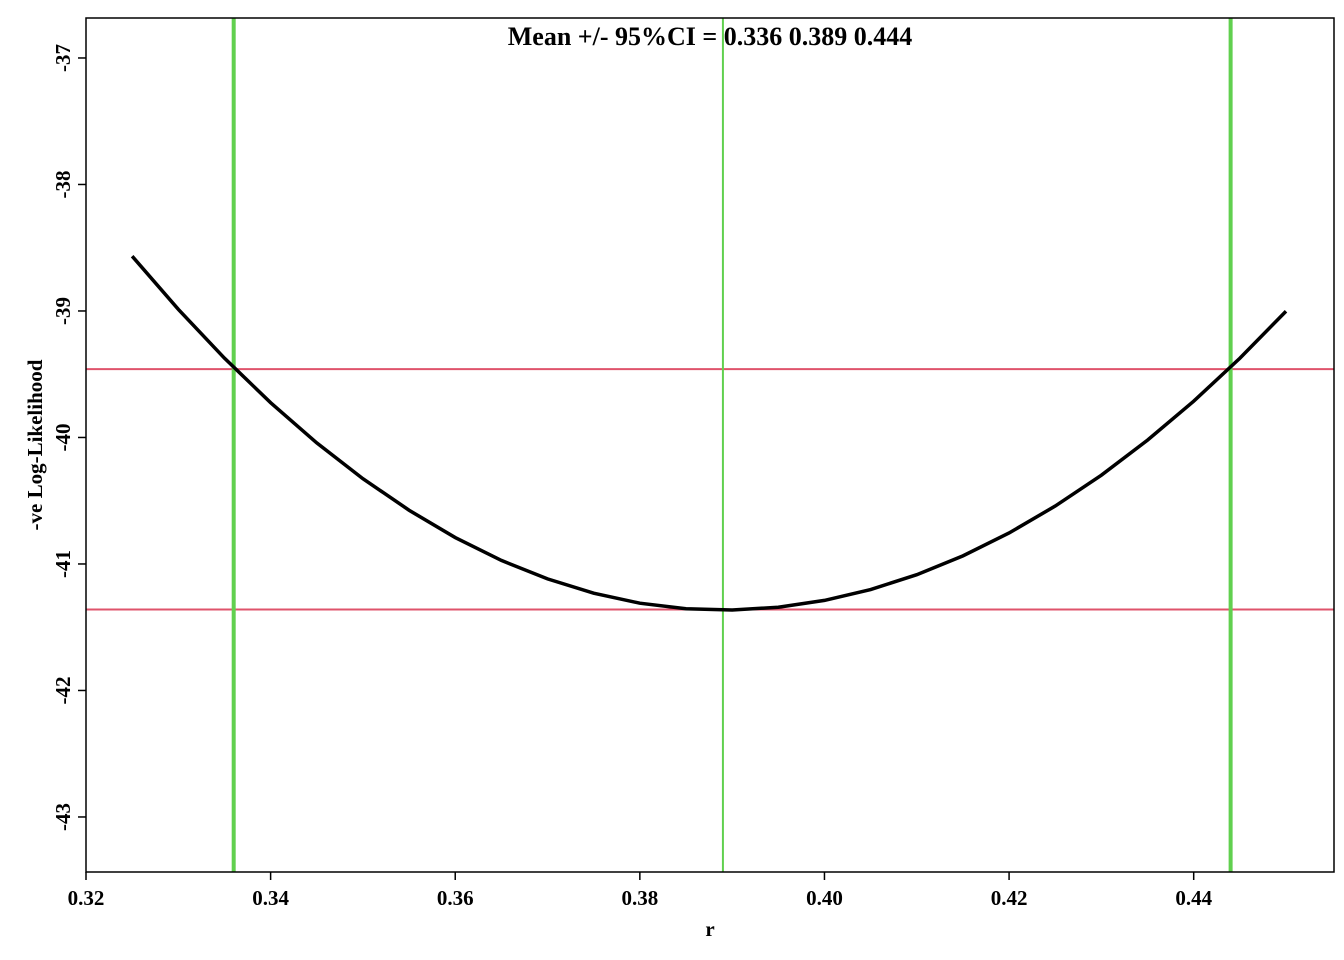  I want to click on x-axis-label: r, so click(709, 929).